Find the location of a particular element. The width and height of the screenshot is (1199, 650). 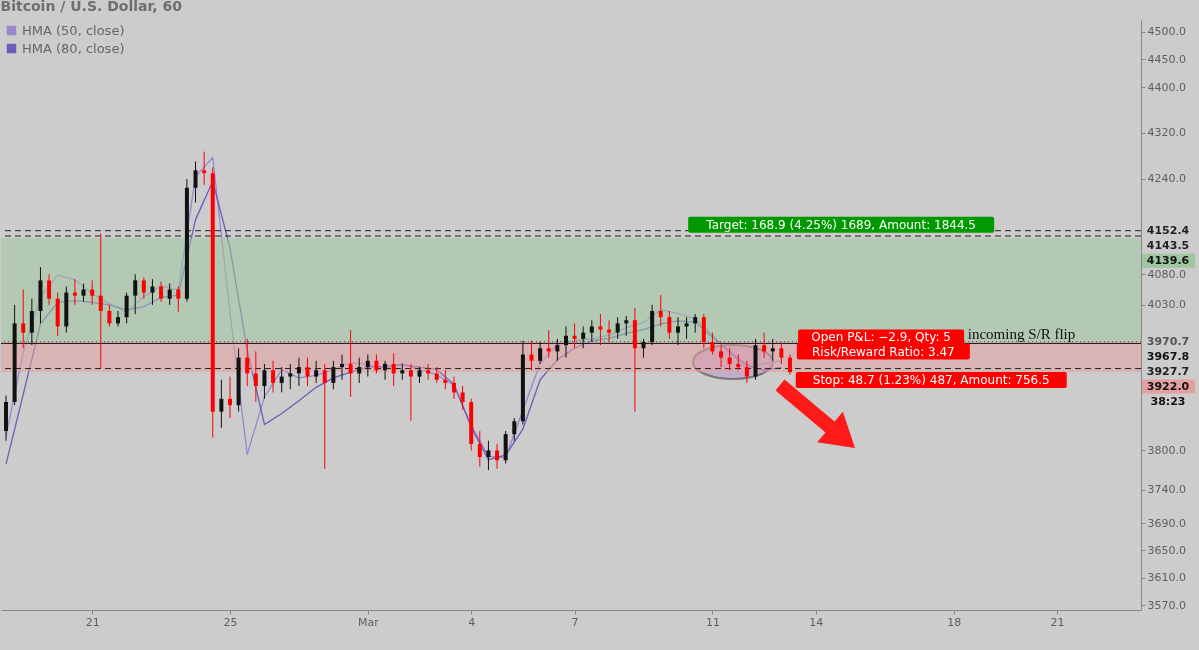

x-tick-label: 25 is located at coordinates (230, 622).